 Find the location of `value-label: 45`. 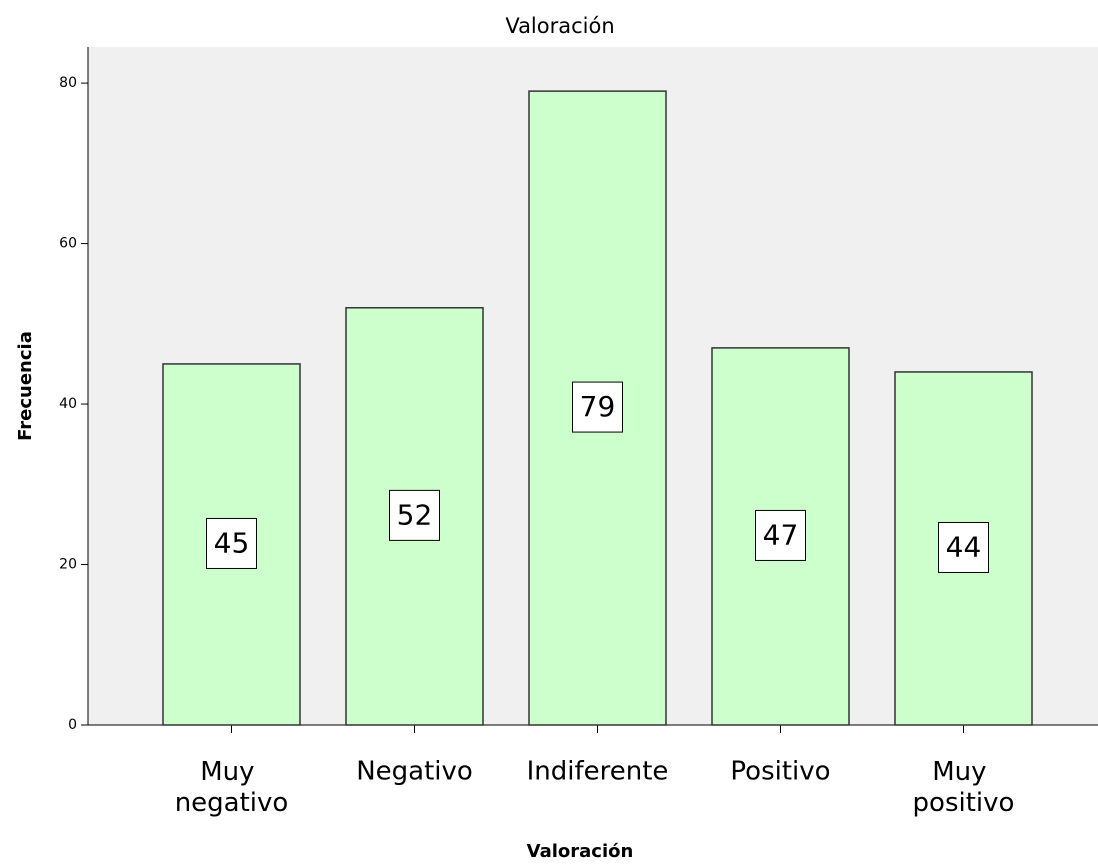

value-label: 45 is located at coordinates (232, 542).